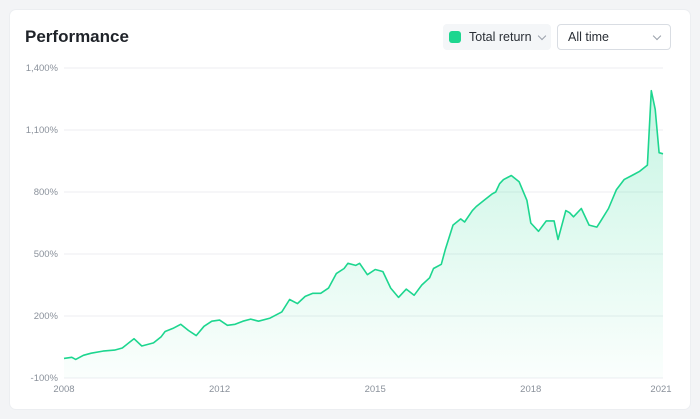  What do you see at coordinates (614, 37) in the screenshot?
I see `time-range-dropdown: All time` at bounding box center [614, 37].